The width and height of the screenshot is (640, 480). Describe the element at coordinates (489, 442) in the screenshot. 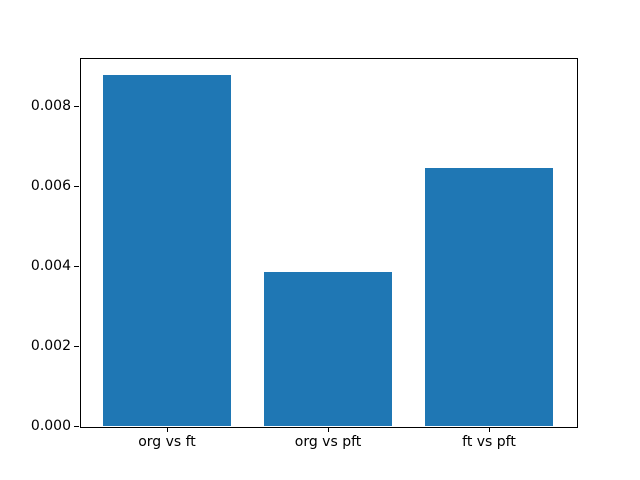

I see `x-tick-label: ft vs pft` at that location.